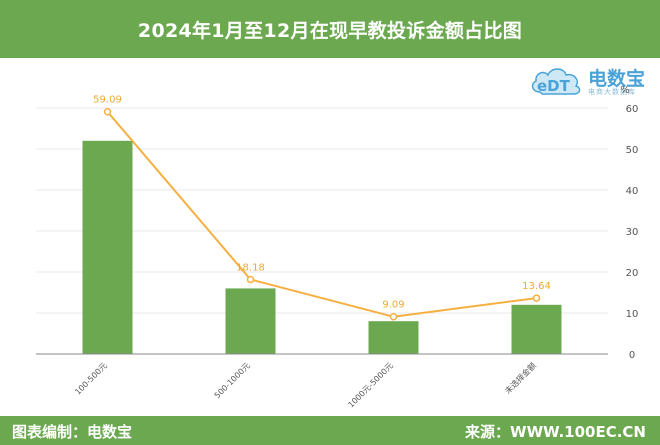 This screenshot has width=660, height=445. Describe the element at coordinates (617, 79) in the screenshot. I see `logo-brand: 电数宝` at that location.